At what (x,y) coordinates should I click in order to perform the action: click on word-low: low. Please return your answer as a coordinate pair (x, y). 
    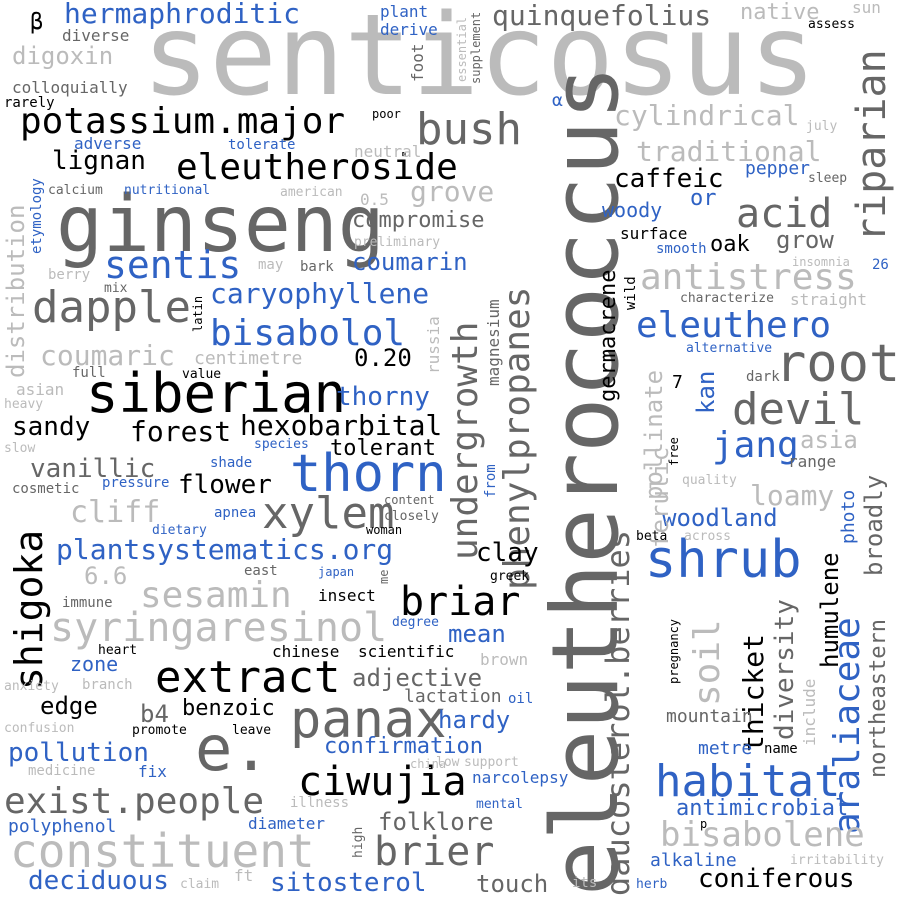
    Looking at the image, I should click on (448, 762).